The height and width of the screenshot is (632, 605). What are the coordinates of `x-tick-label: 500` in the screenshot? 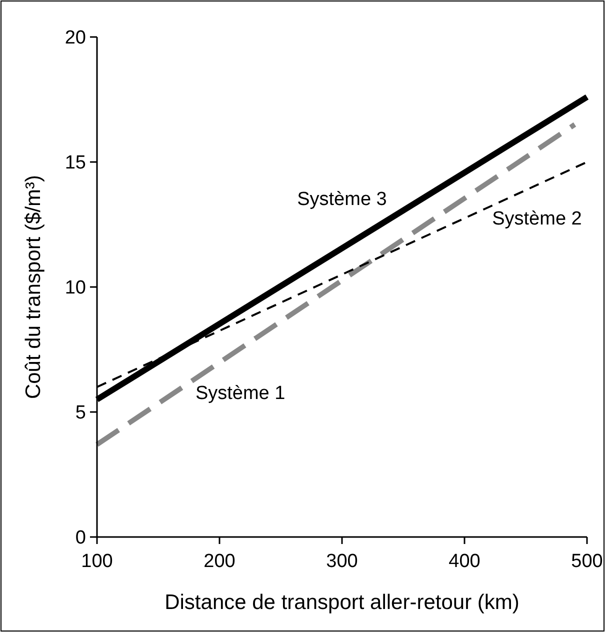 It's located at (587, 561).